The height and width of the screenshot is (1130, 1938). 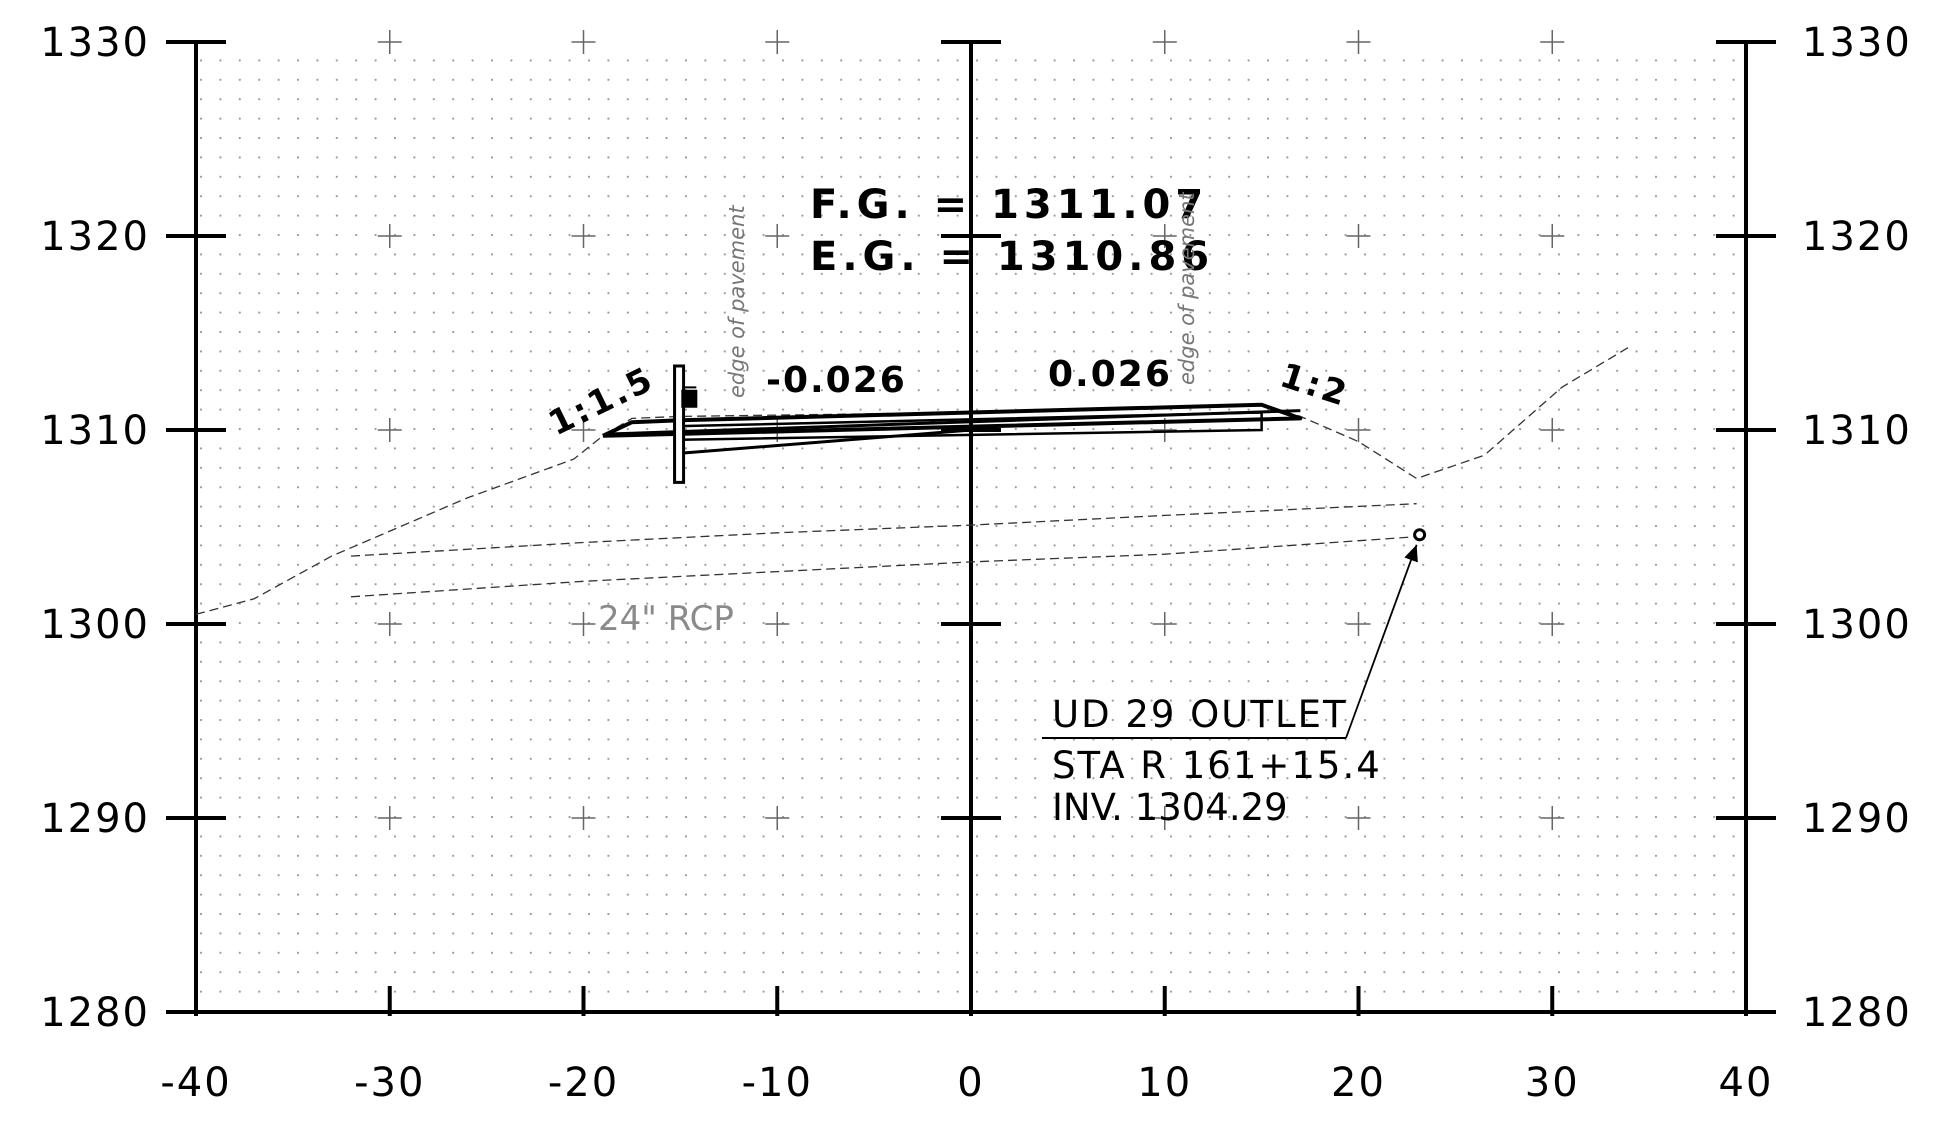 What do you see at coordinates (95, 43) in the screenshot?
I see `y-tick-label-left: 1330` at bounding box center [95, 43].